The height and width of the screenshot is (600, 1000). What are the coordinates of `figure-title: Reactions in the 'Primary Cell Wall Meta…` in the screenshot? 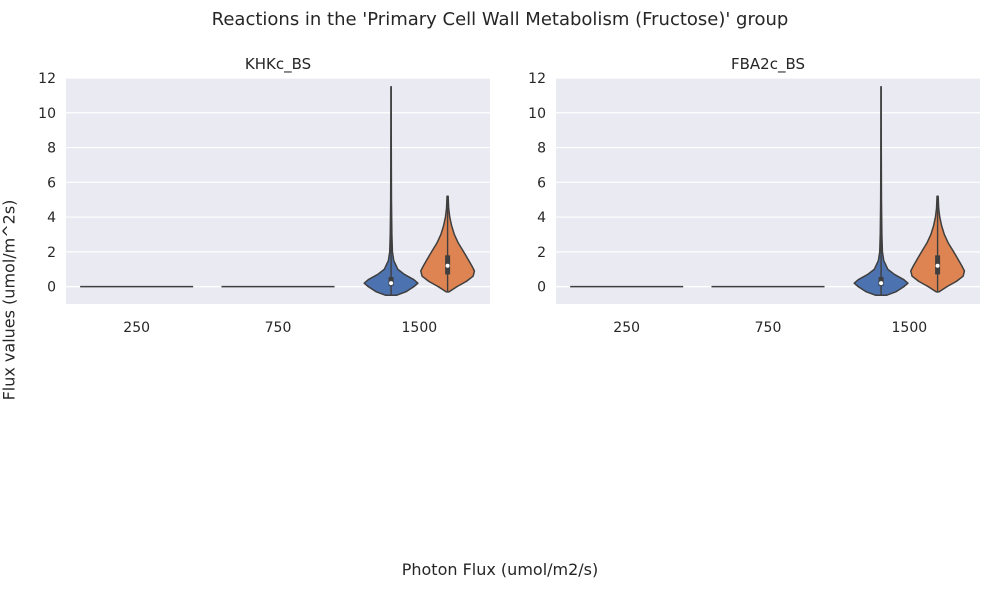 It's located at (500, 19).